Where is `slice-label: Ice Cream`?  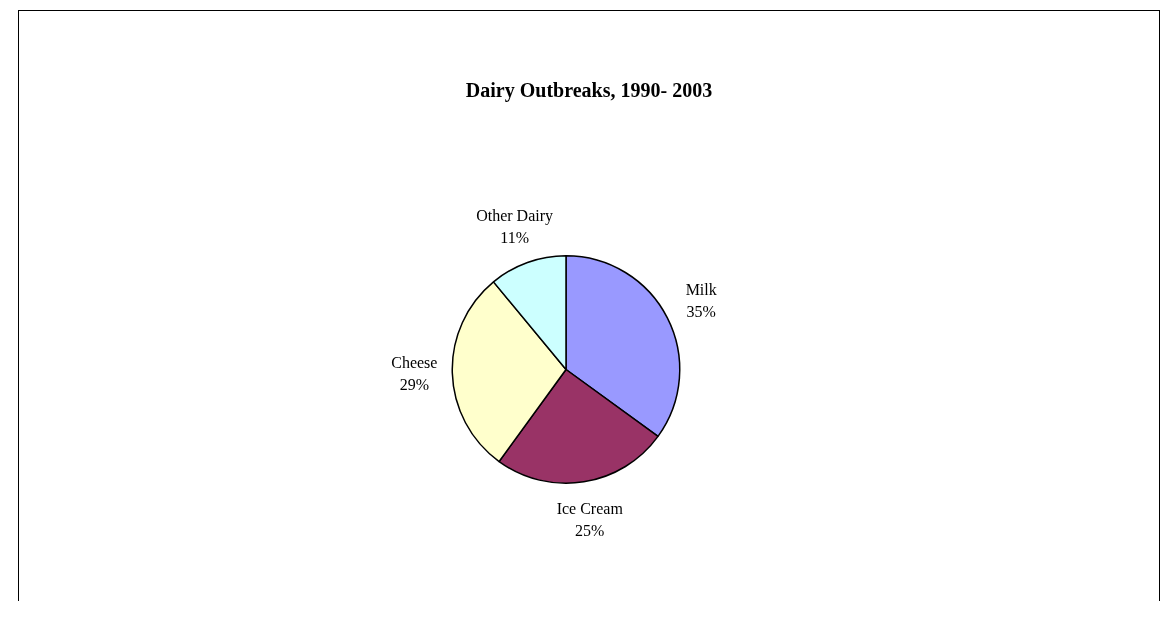 slice-label: Ice Cream is located at coordinates (590, 508).